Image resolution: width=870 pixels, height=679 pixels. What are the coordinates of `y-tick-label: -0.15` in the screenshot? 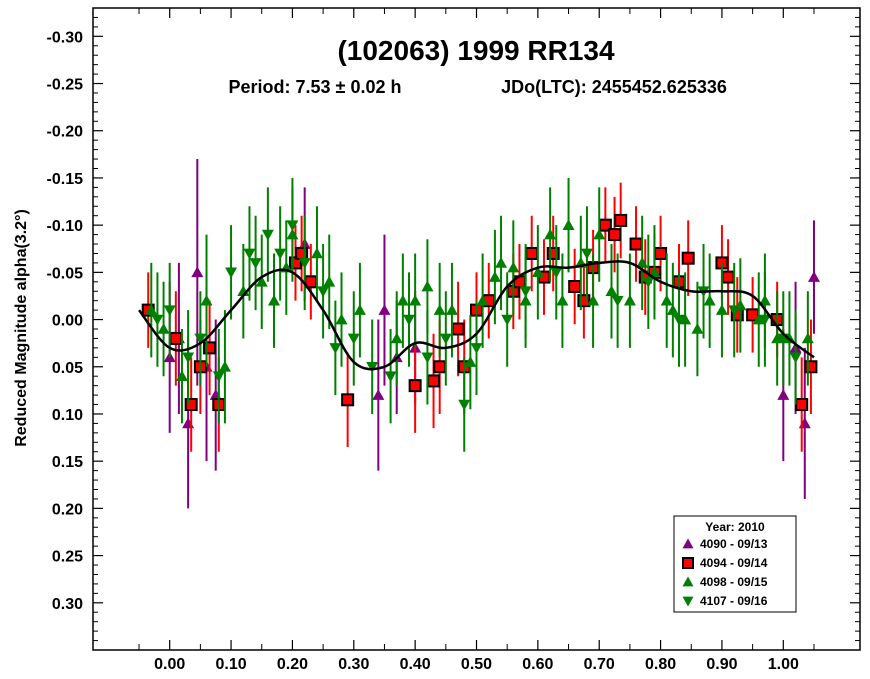 It's located at (65, 179).